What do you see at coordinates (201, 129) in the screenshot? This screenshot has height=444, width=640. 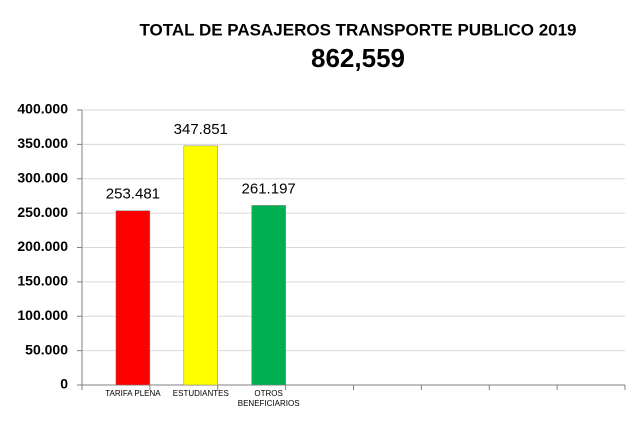 I see `data-label: 347.851` at bounding box center [201, 129].